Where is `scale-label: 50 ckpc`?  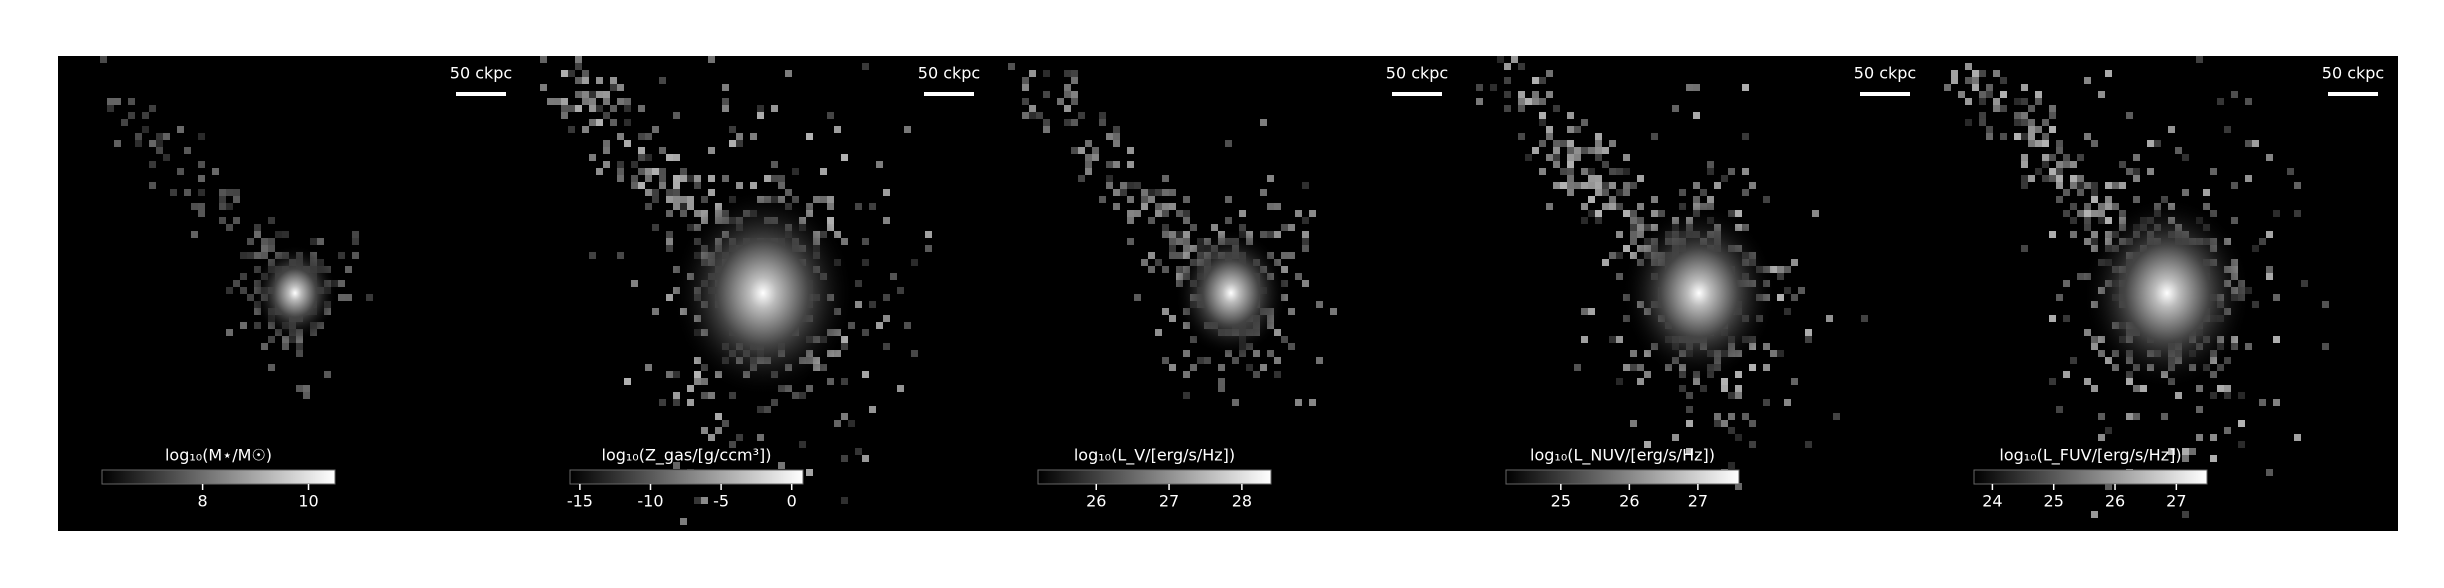 scale-label: 50 ckpc is located at coordinates (481, 73).